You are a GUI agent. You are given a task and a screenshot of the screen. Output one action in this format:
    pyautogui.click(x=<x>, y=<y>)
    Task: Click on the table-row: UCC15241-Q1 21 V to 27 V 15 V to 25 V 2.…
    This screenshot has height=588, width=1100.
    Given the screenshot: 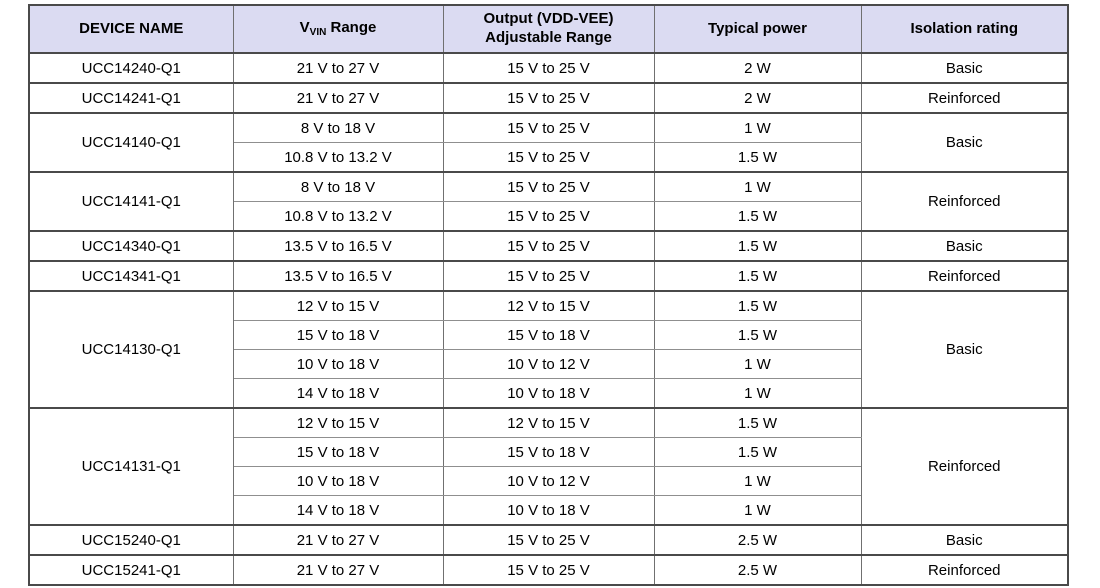 What is the action you would take?
    pyautogui.click(x=548, y=570)
    